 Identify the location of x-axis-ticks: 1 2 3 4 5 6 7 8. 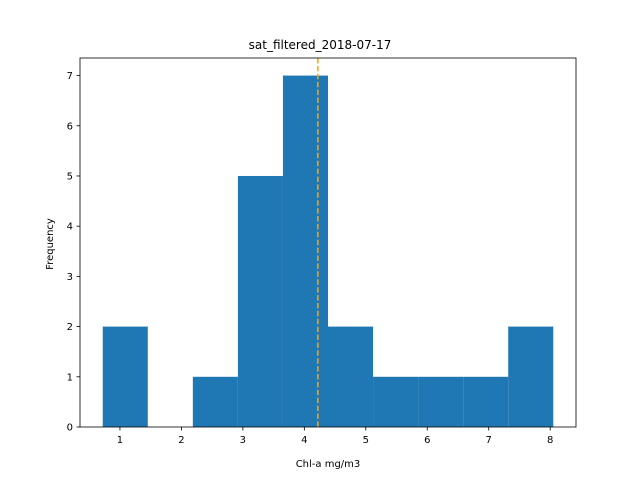
(335, 436).